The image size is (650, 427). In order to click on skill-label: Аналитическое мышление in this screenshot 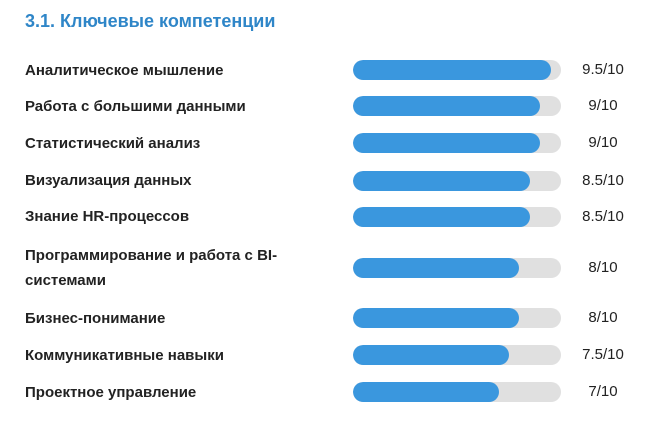, I will do `click(124, 70)`.